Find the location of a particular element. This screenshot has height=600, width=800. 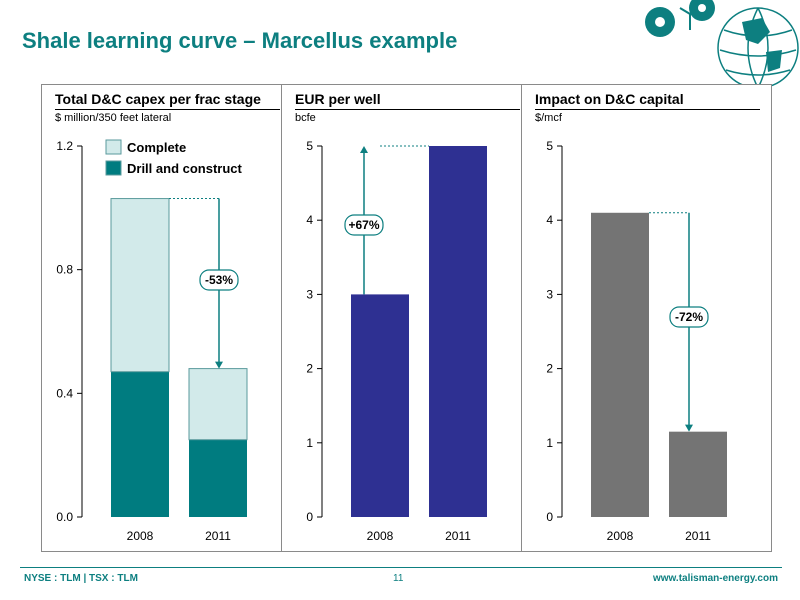

panel-capital-unit: $/mcf is located at coordinates (548, 118).